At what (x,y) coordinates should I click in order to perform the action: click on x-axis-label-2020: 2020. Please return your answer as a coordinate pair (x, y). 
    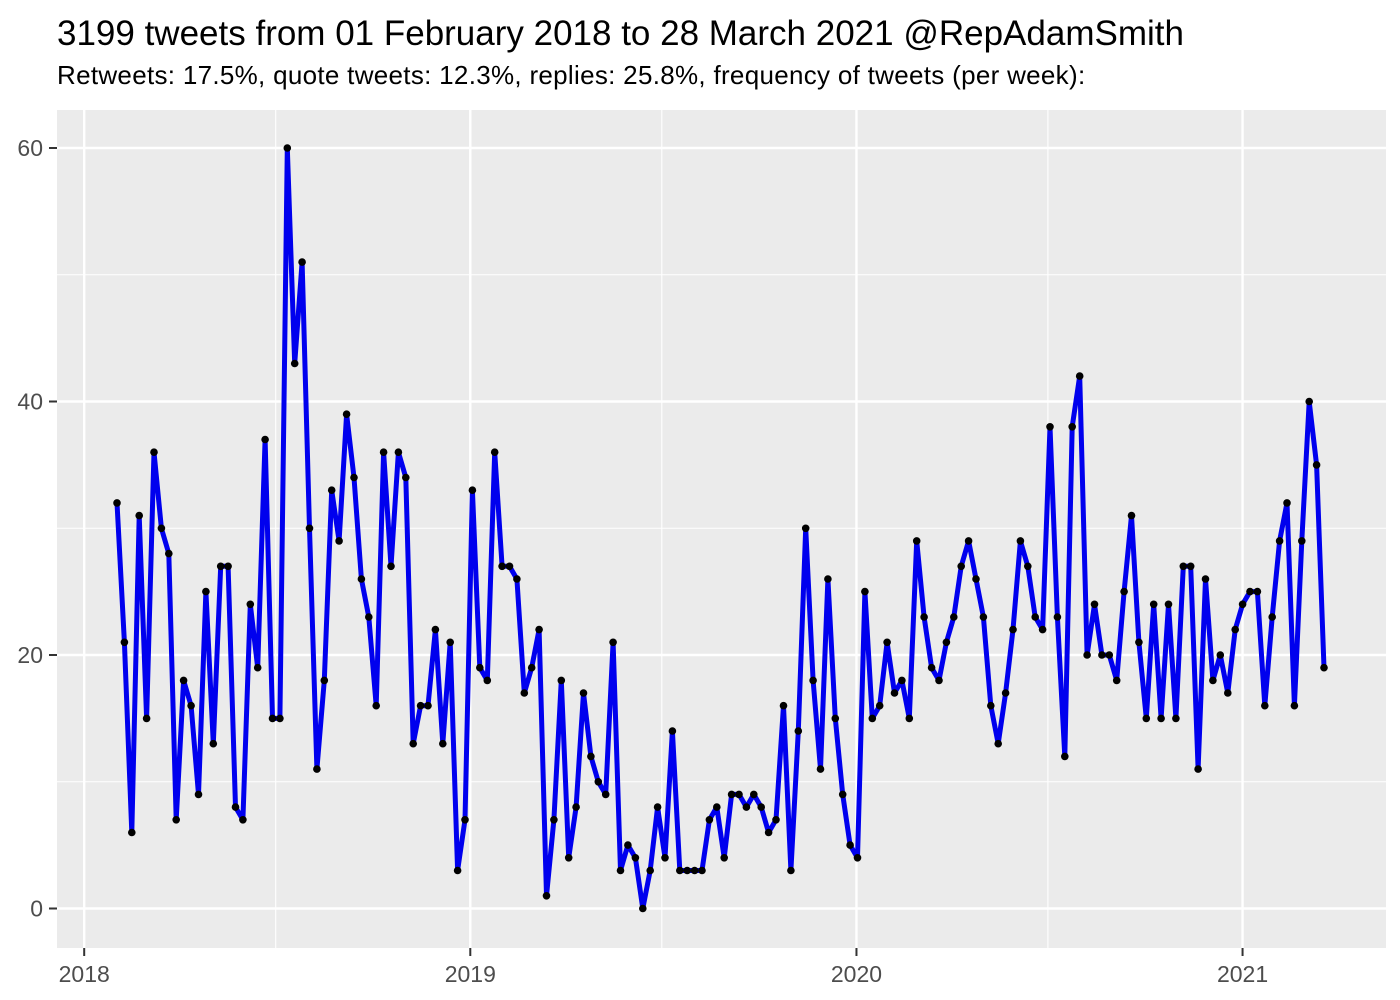
    Looking at the image, I should click on (856, 974).